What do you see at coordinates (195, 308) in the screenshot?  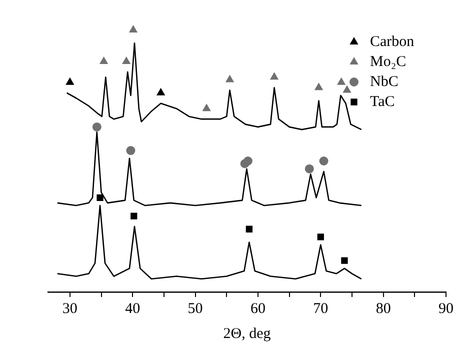 I see `x-tick-label: 50` at bounding box center [195, 308].